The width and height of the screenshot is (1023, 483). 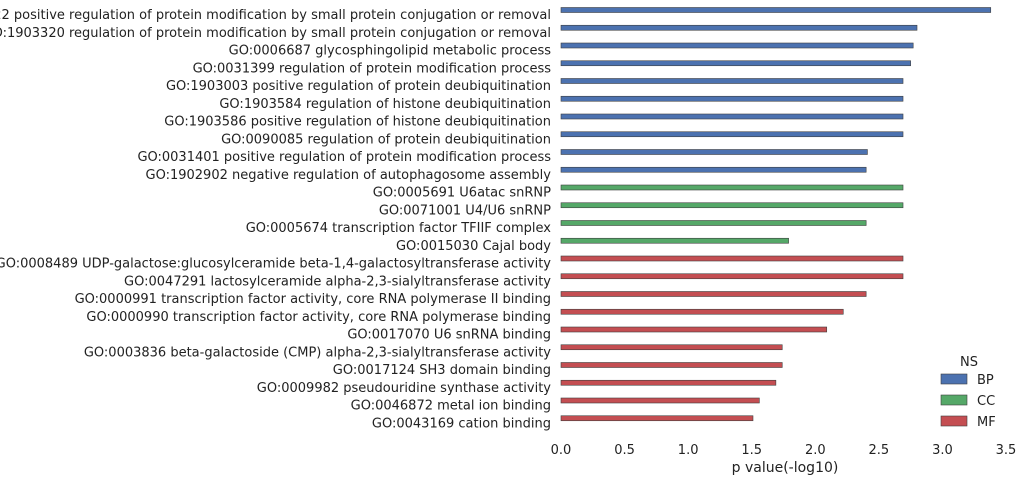 What do you see at coordinates (785, 468) in the screenshot?
I see `x-axis-title: p value(-log10)` at bounding box center [785, 468].